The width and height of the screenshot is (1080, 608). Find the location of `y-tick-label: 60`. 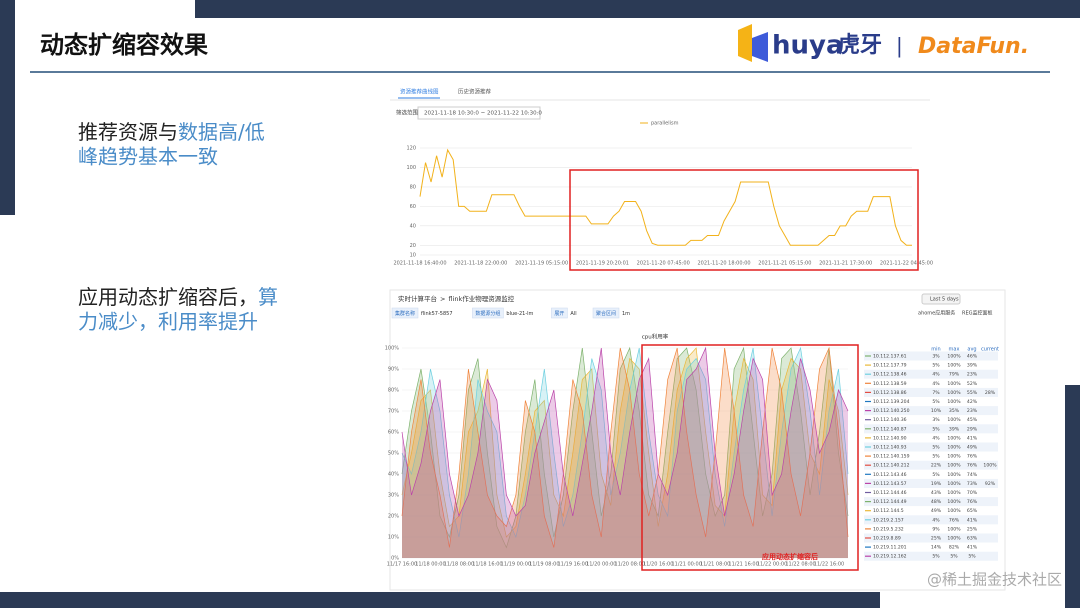

y-tick-label: 60 is located at coordinates (413, 207).